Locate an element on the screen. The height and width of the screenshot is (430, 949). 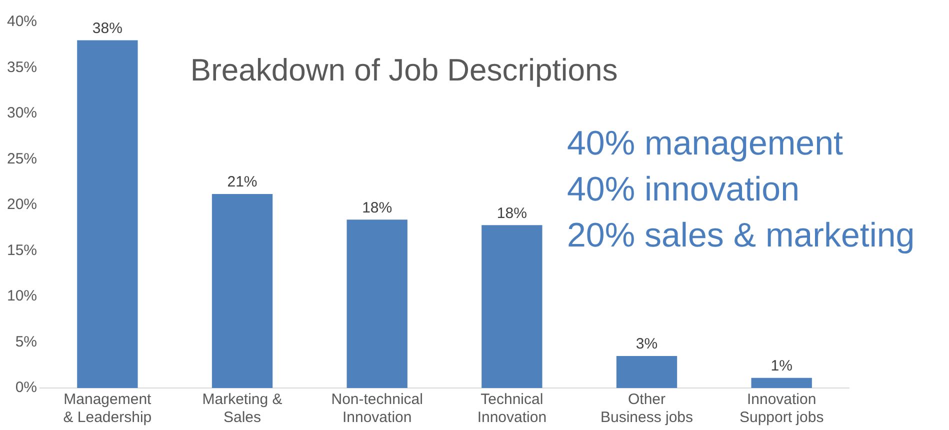
x-tick-label: Innovation Support jobs is located at coordinates (781, 408).